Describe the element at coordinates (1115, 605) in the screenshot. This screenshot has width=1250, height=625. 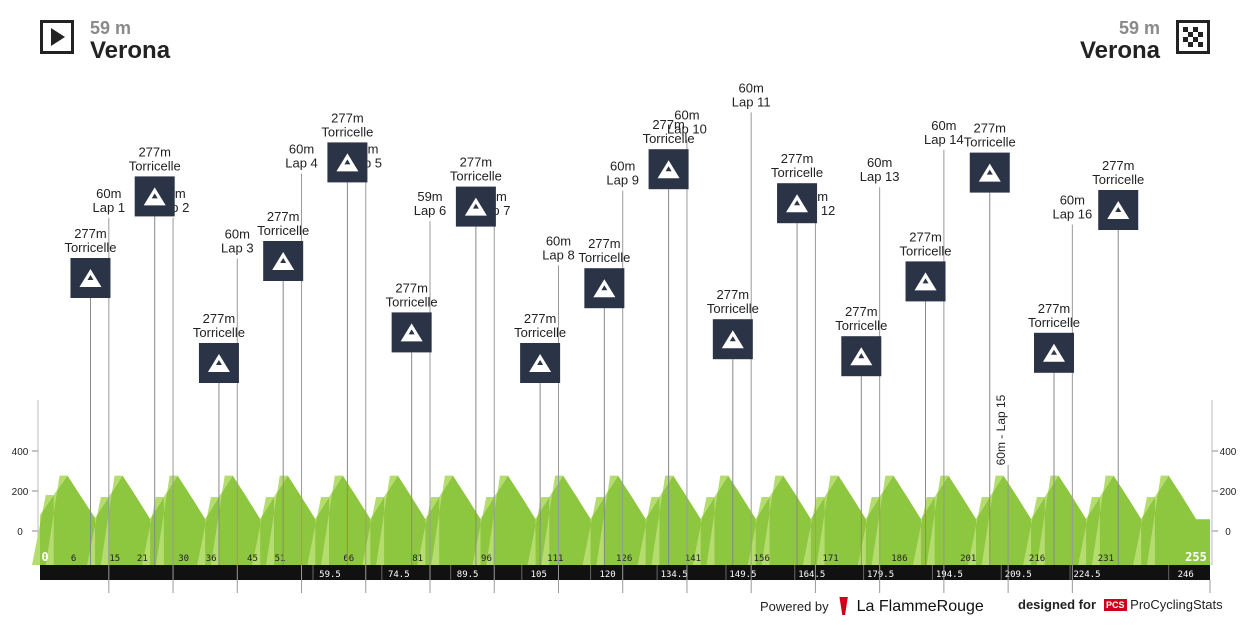
I see `pcs-badge: PCS` at that location.